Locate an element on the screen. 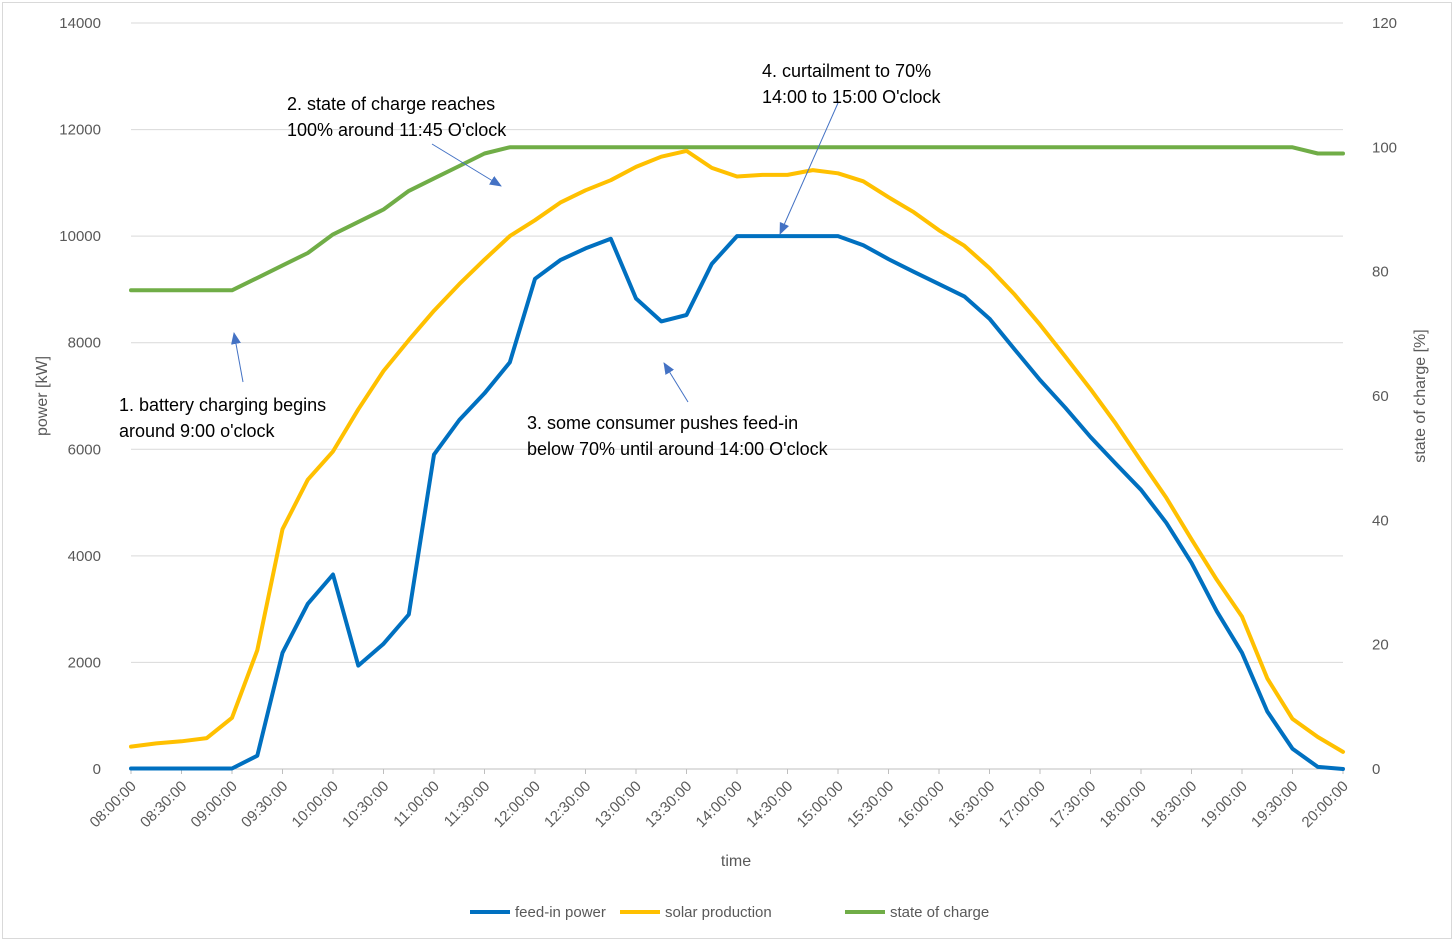 The image size is (1456, 943). x-tick-label: 18:30:00 is located at coordinates (1173, 804).